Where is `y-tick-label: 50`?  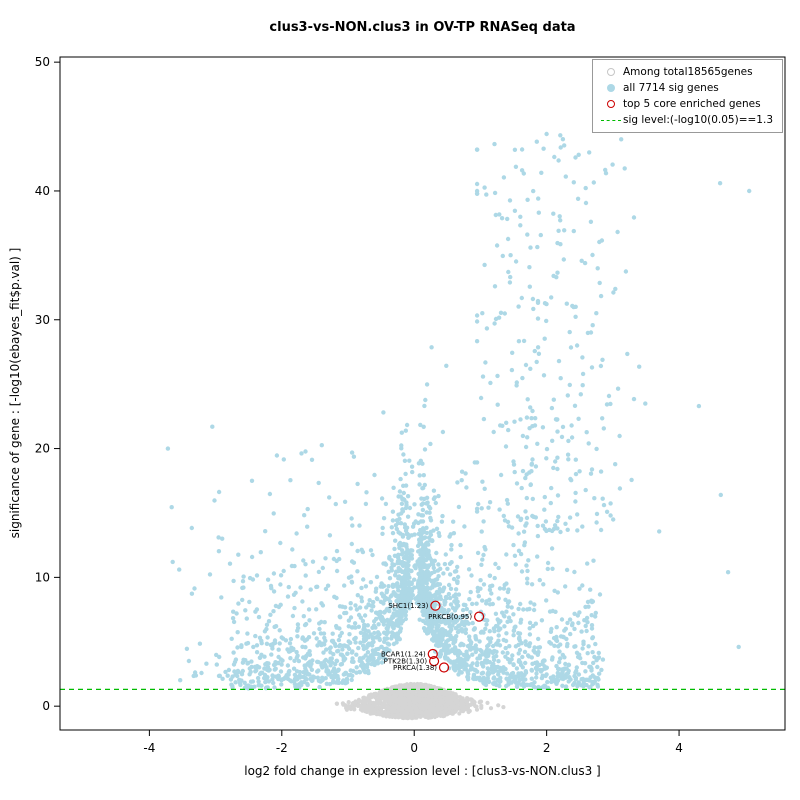
y-tick-label: 50 is located at coordinates (42, 62).